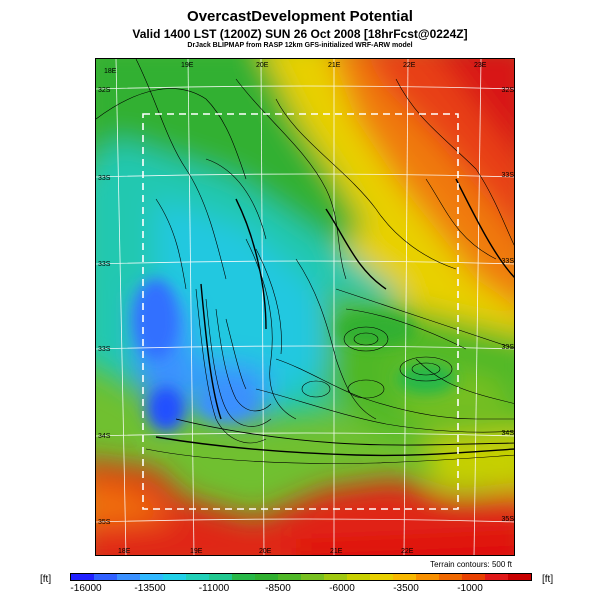 This screenshot has width=600, height=600. What do you see at coordinates (548, 579) in the screenshot?
I see `colorbar-unit-right: [ft]` at bounding box center [548, 579].